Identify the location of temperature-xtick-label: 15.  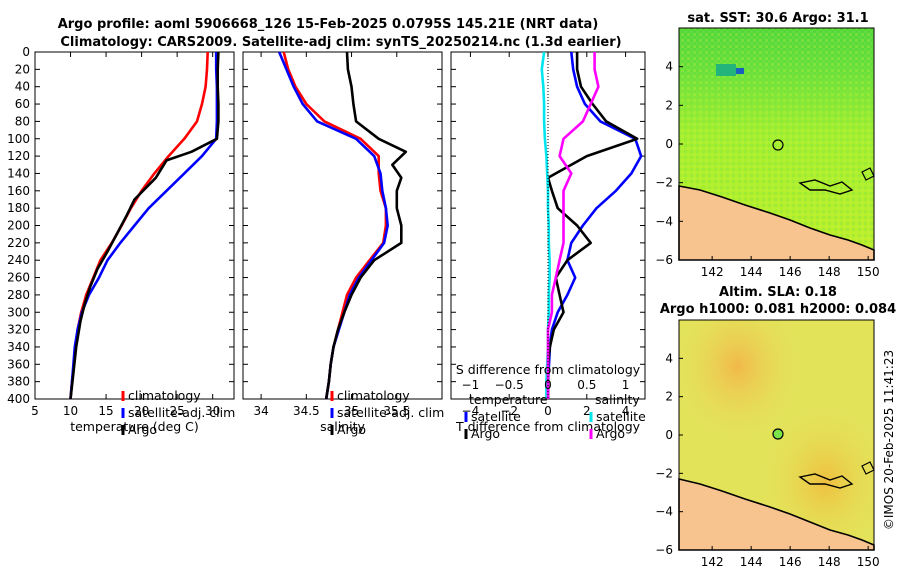
(105, 411).